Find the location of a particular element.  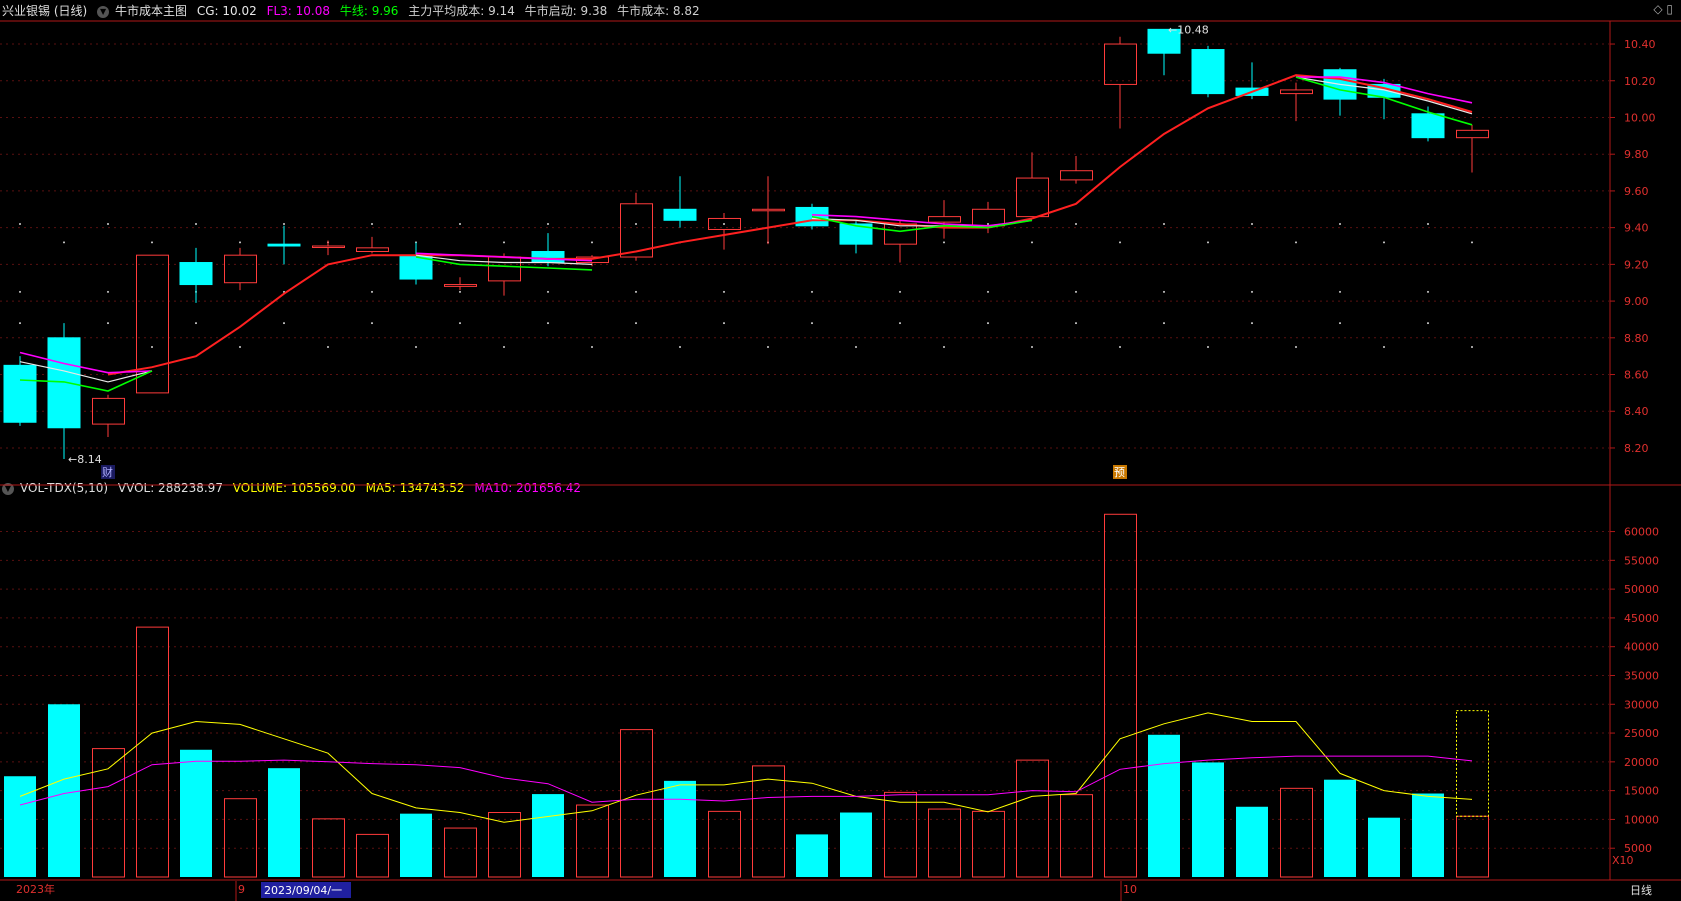

volume-tick-label: 20000 is located at coordinates (1641, 762).